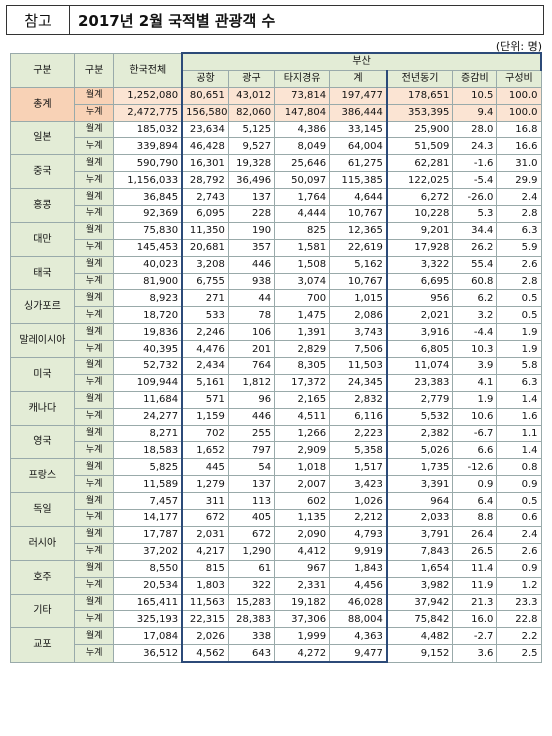 Image resolution: width=552 pixels, height=736 pixels. I want to click on value-cell: 672, so click(251, 534).